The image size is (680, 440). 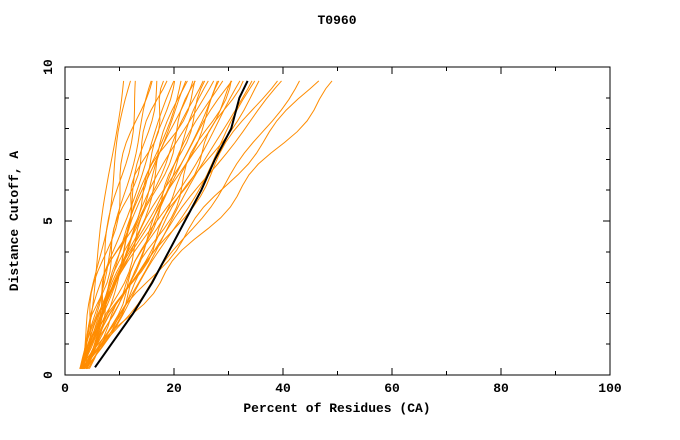 I want to click on x-tick-label: 40, so click(x=283, y=388).